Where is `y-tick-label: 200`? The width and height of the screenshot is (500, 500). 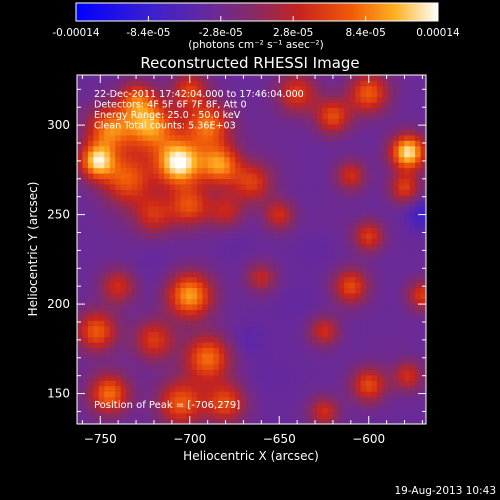
y-tick-label: 200 is located at coordinates (58, 304).